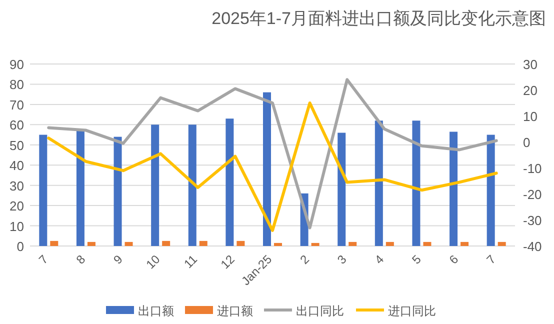 The height and width of the screenshot is (324, 554). Describe the element at coordinates (17, 84) in the screenshot. I see `y-tick-label: 80` at that location.